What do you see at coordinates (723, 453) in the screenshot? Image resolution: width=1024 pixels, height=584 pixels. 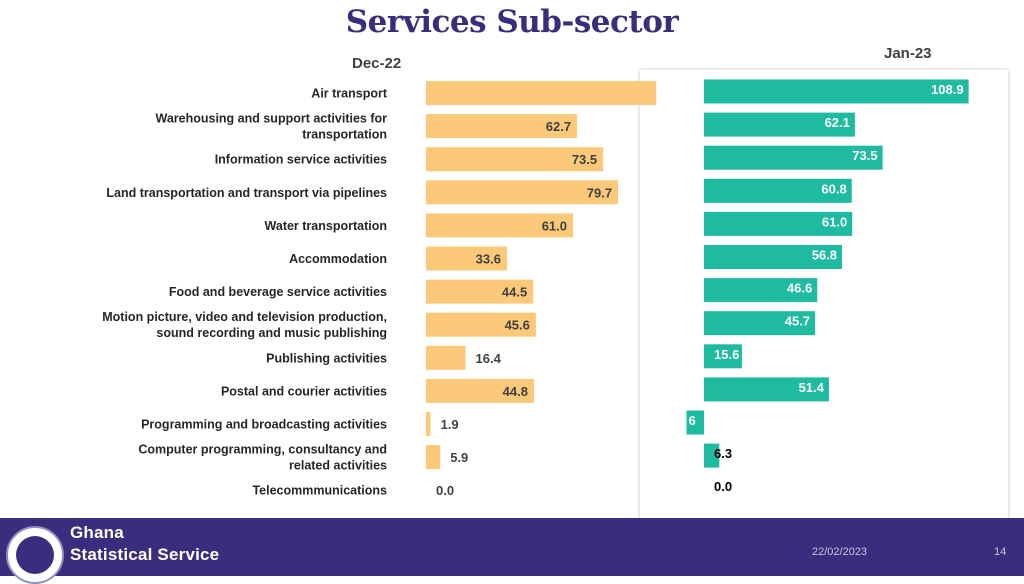 I see `jan-23-value-label: 6.3` at bounding box center [723, 453].